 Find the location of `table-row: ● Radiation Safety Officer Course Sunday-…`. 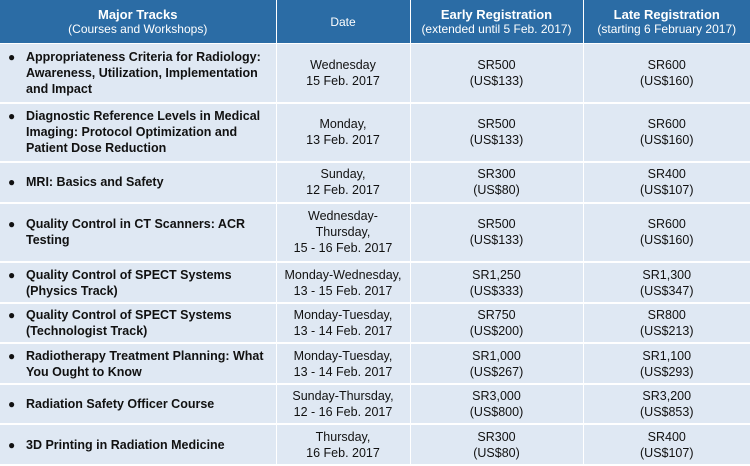

table-row: ● Radiation Safety Officer Course Sunday-… is located at coordinates (375, 404).